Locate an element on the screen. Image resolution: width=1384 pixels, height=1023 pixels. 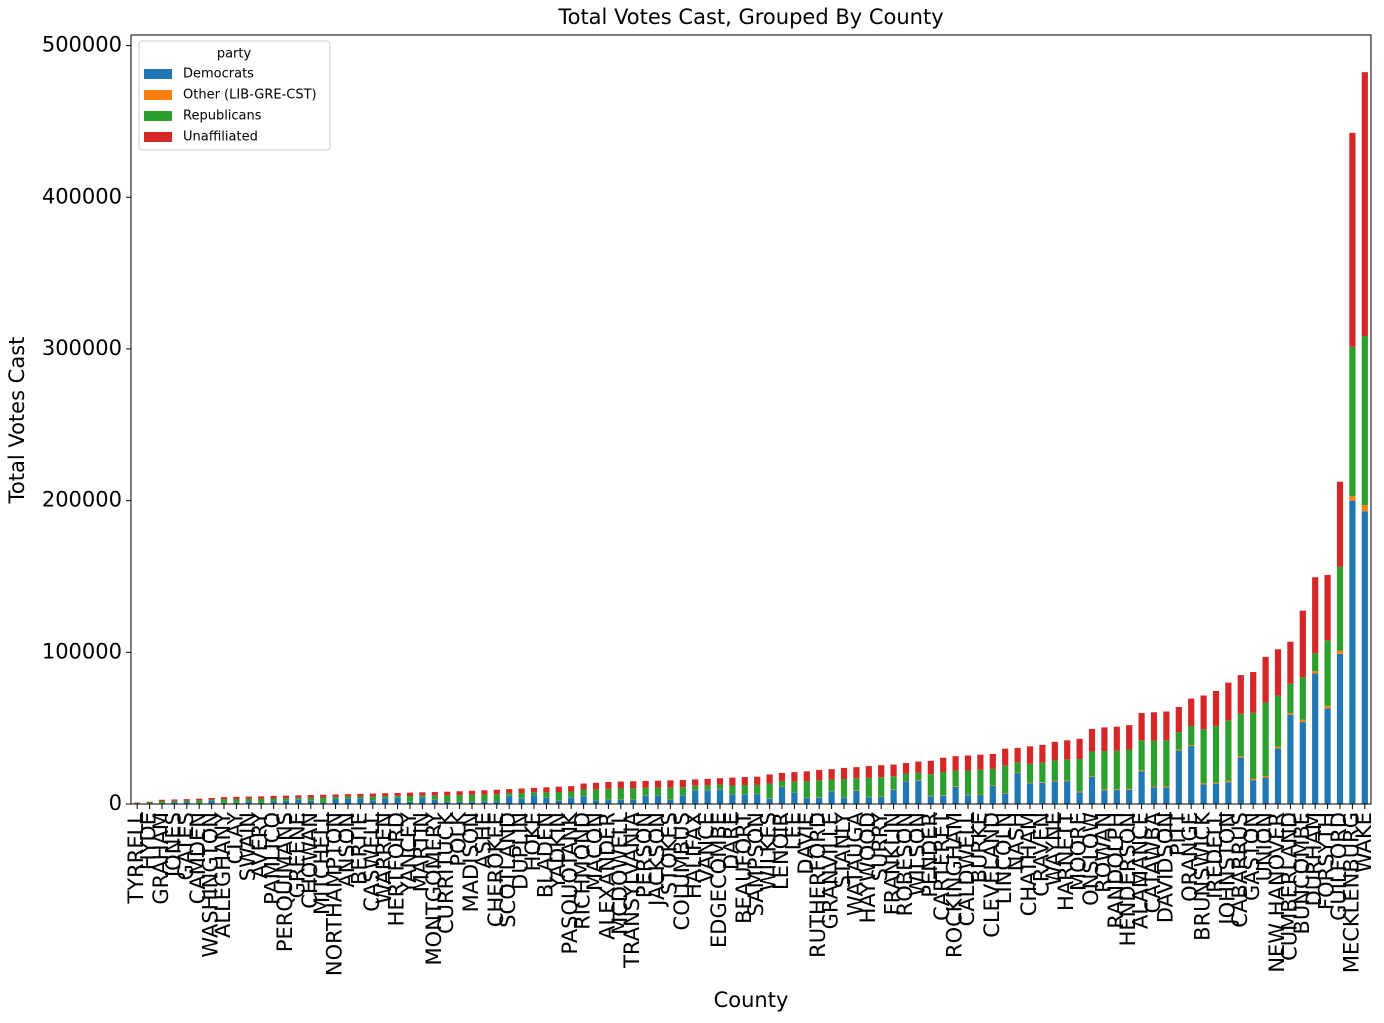
x-tick-label: CLEVELAND is located at coordinates (992, 875).